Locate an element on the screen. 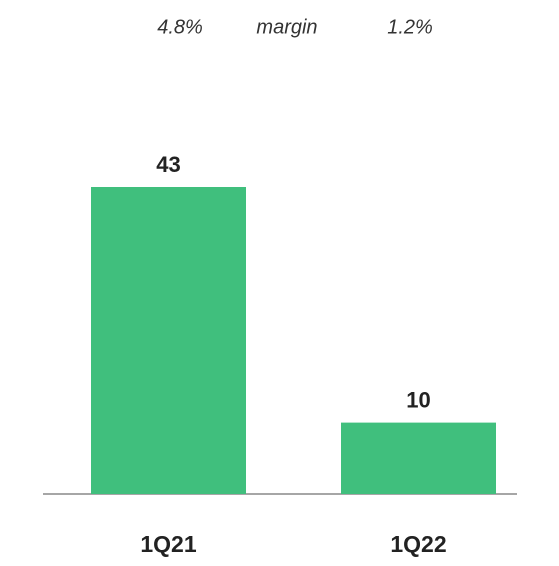 This screenshot has height=566, width=559. x-tick-label: 1Q21 is located at coordinates (168, 544).